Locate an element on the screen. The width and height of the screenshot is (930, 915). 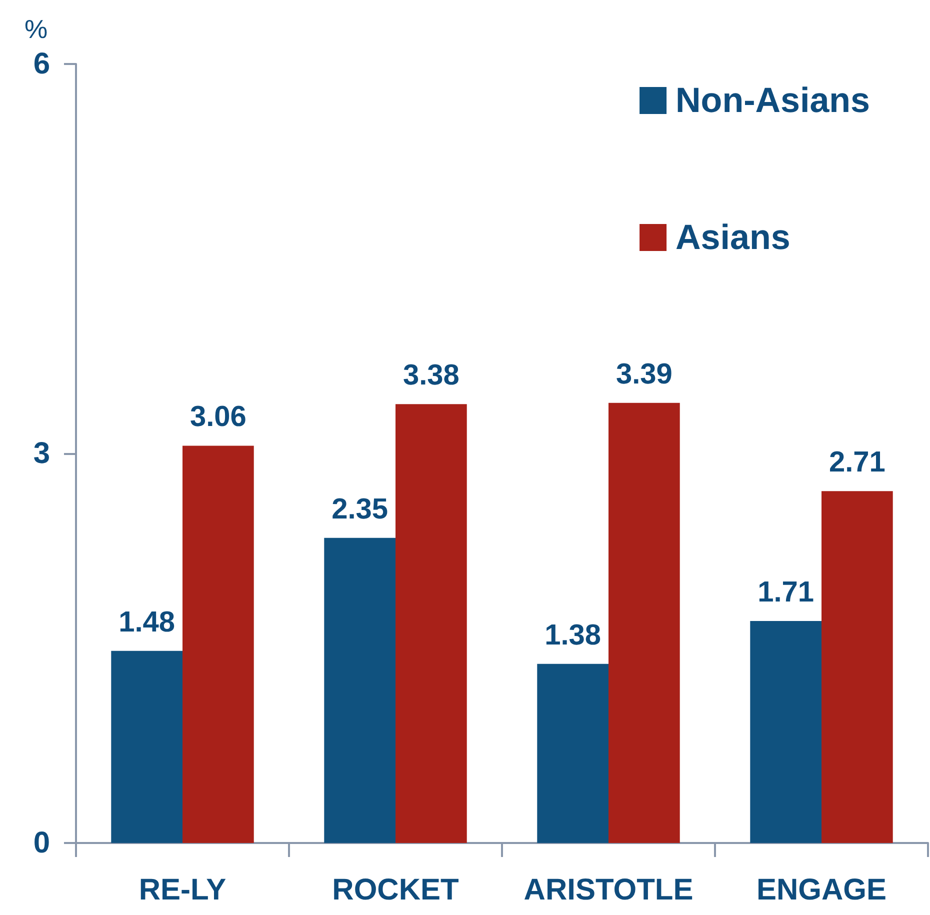
data-label: 3.06 is located at coordinates (218, 417).